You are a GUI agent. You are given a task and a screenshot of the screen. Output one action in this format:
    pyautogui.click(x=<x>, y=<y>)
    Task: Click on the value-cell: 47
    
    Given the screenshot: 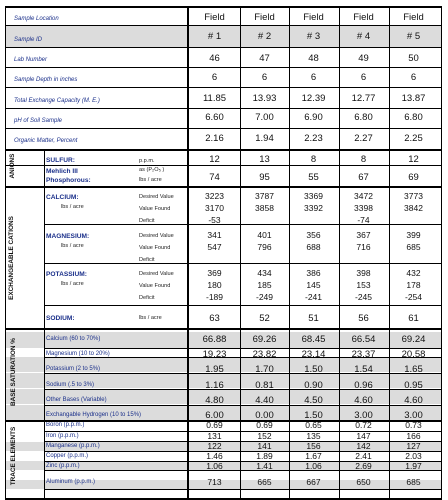 What is the action you would take?
    pyautogui.click(x=264, y=58)
    